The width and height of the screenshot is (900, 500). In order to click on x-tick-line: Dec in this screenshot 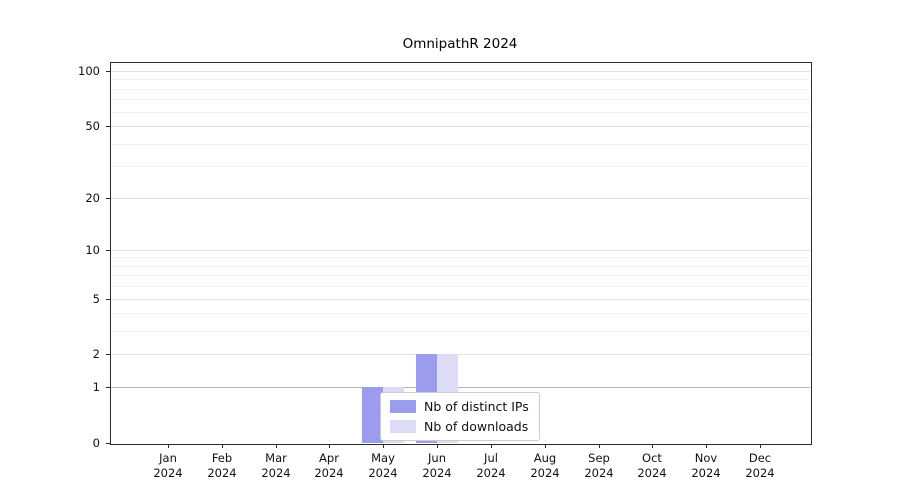, I will do `click(760, 458)`.